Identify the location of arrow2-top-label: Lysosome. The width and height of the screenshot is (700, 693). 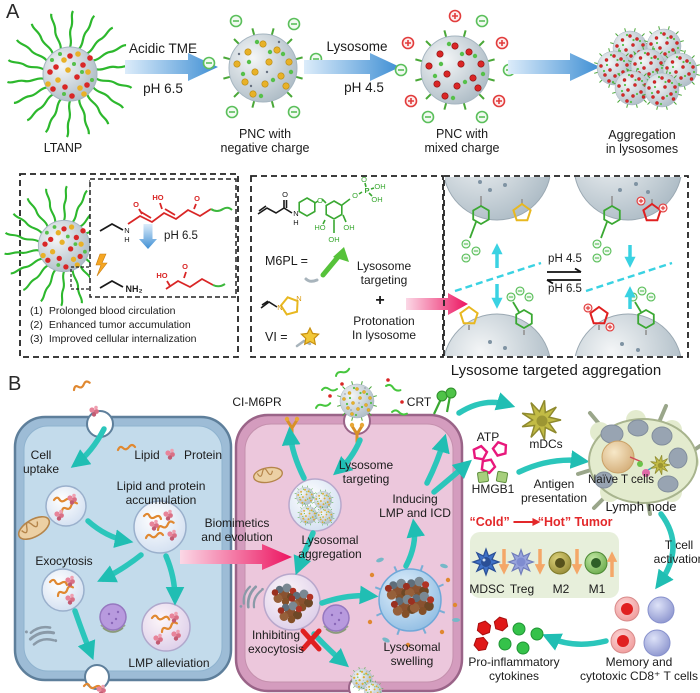
(357, 46).